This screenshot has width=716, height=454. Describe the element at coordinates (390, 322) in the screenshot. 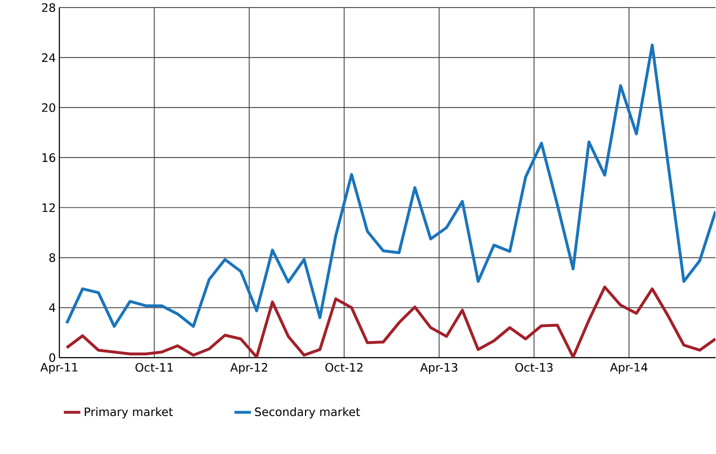

I see `line-series` at that location.